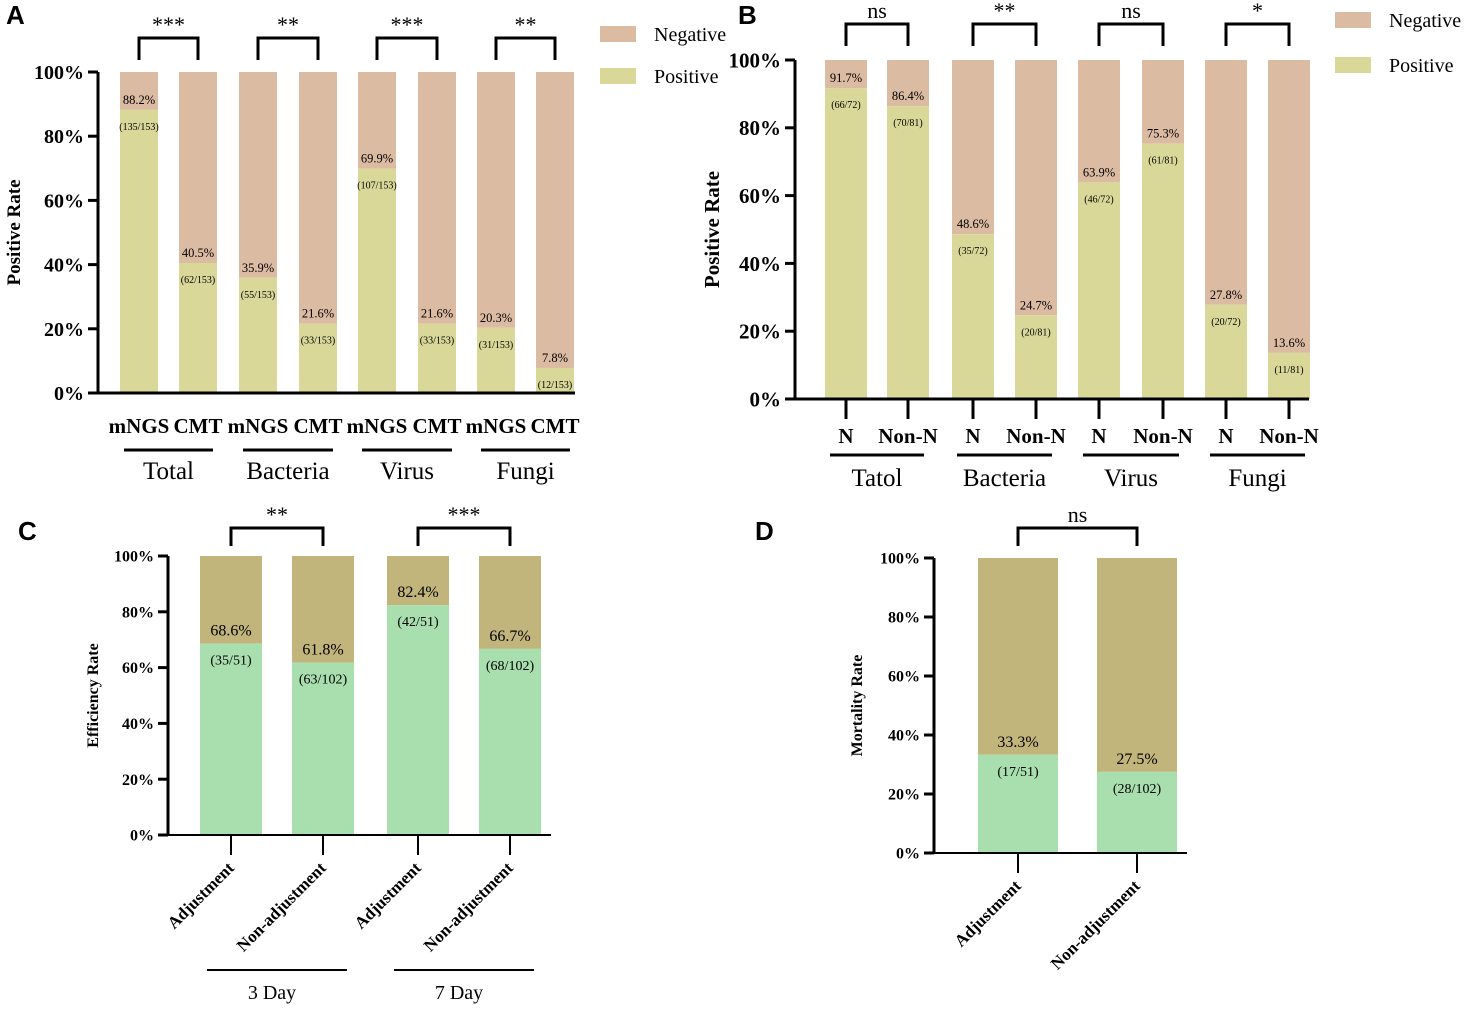  What do you see at coordinates (1018, 772) in the screenshot?
I see `bar-count-label: (17/51)` at bounding box center [1018, 772].